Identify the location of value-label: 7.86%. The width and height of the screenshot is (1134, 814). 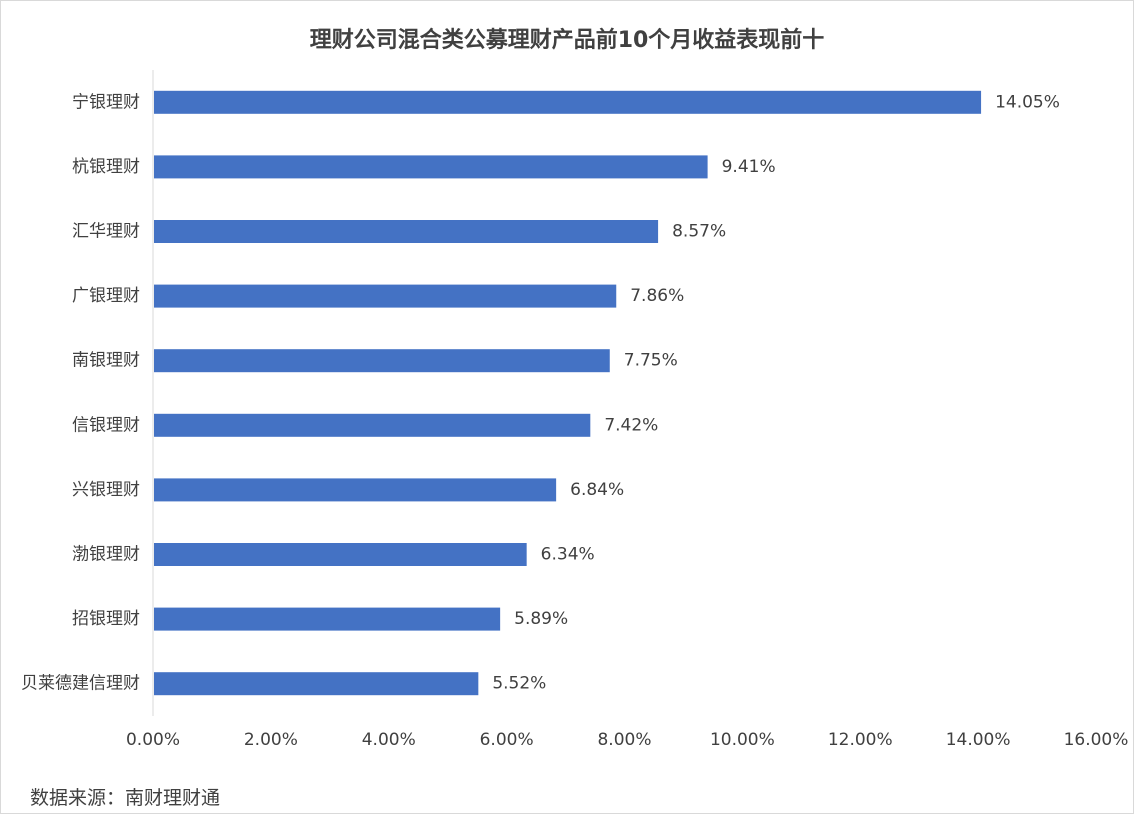
(657, 296).